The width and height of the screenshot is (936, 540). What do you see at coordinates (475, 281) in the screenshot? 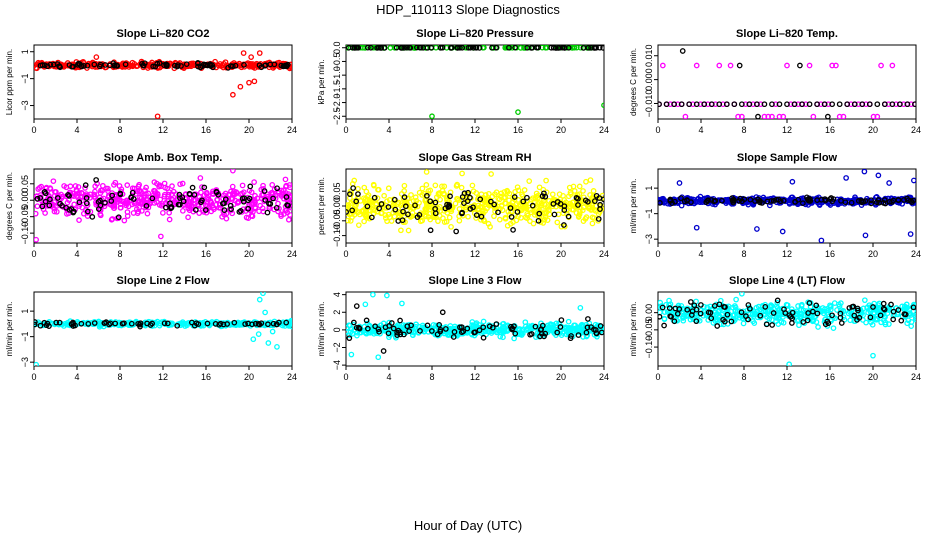
I see `panel-title: Slope Line 3 Flow` at bounding box center [475, 281].